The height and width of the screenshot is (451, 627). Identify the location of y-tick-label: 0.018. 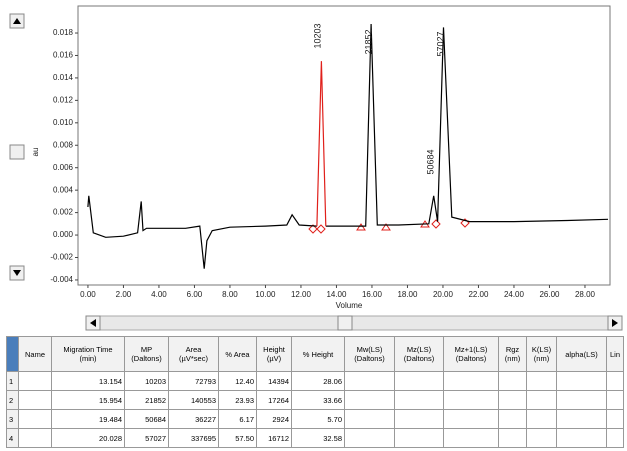
(63, 32).